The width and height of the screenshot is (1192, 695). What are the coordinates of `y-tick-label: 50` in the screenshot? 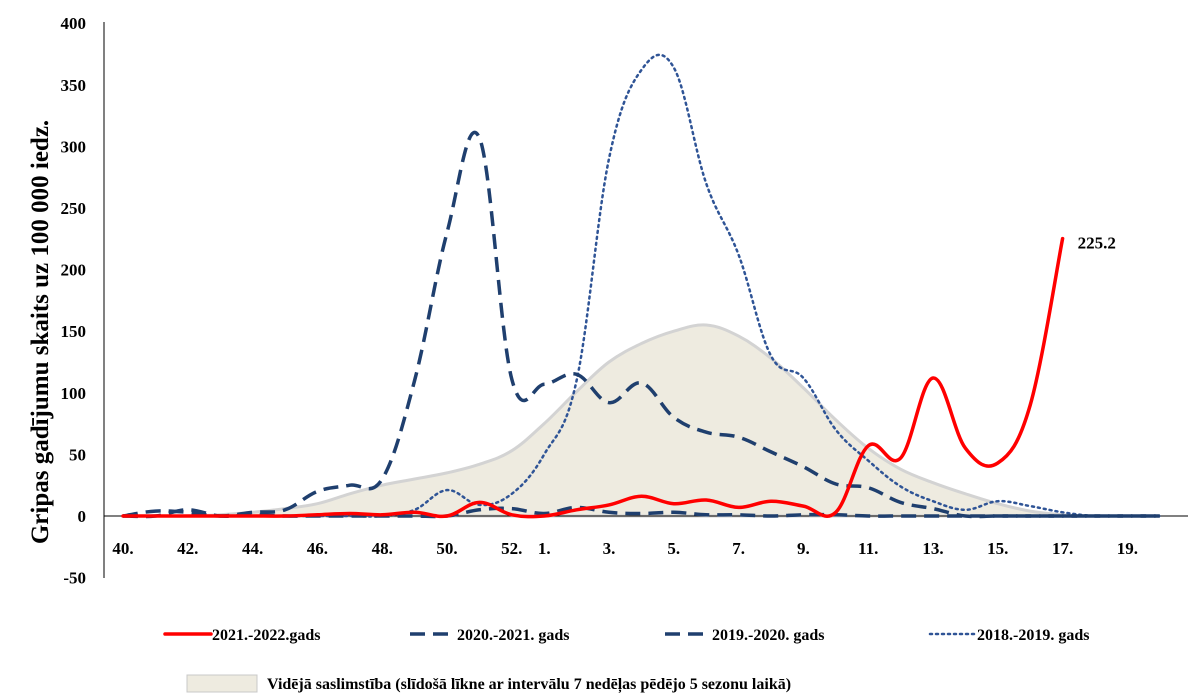 It's located at (77, 454).